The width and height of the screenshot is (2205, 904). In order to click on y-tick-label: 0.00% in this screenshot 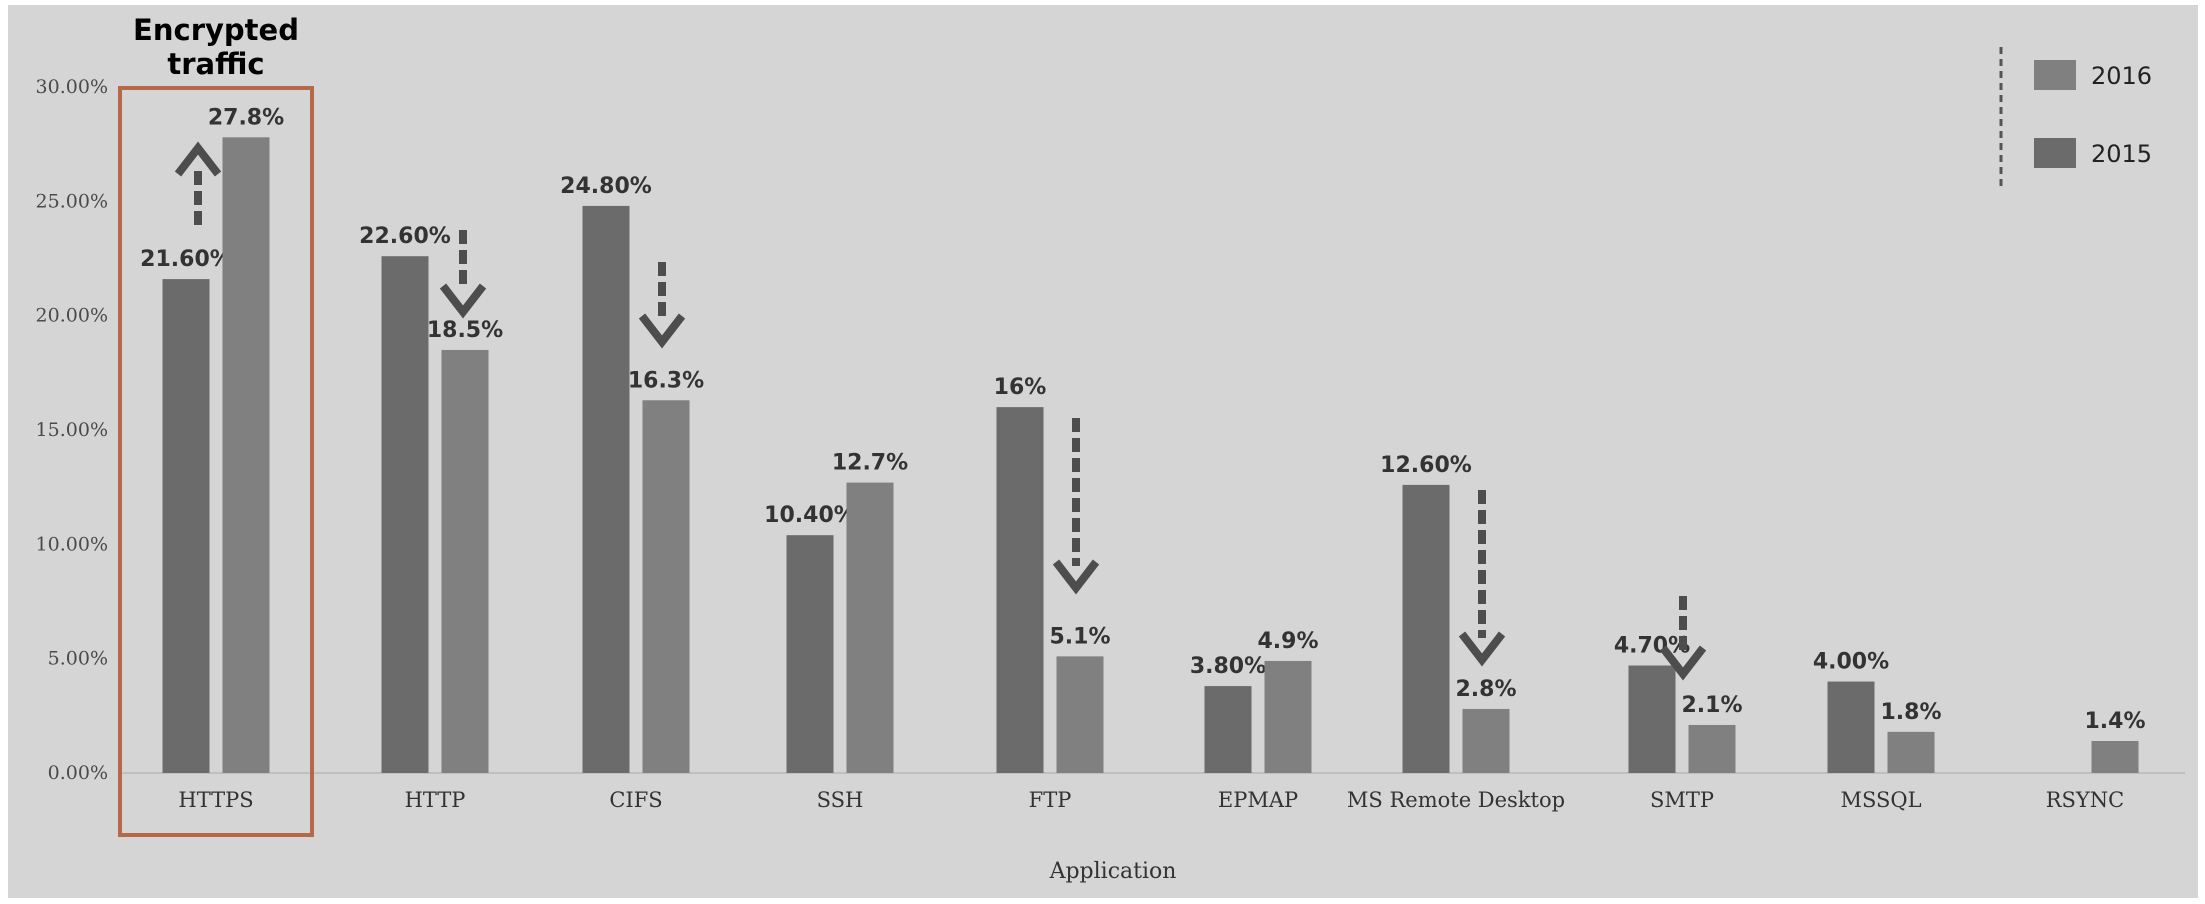, I will do `click(78, 773)`.